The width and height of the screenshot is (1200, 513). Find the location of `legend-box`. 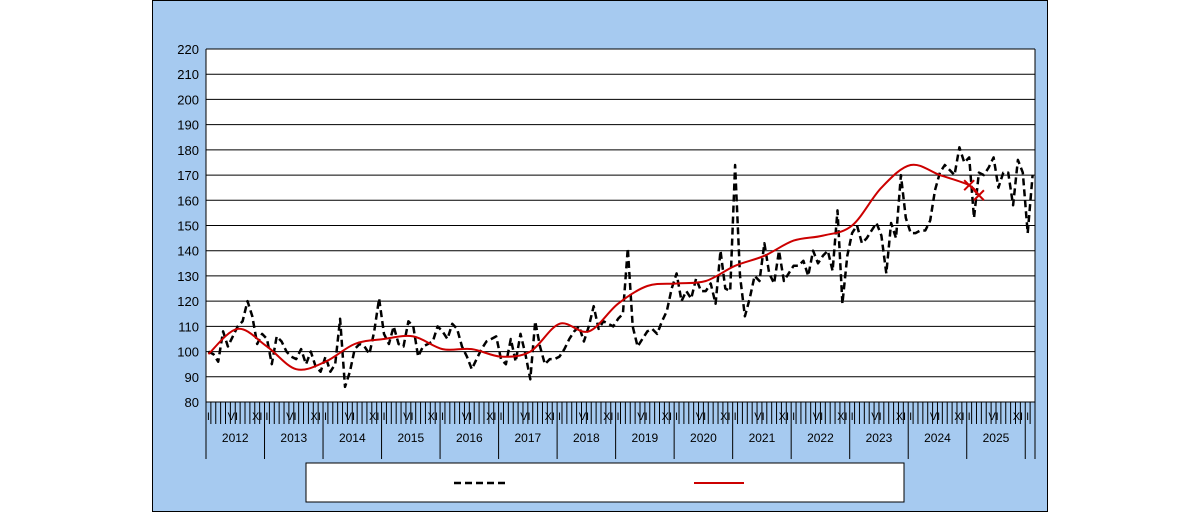

legend-box is located at coordinates (605, 482).